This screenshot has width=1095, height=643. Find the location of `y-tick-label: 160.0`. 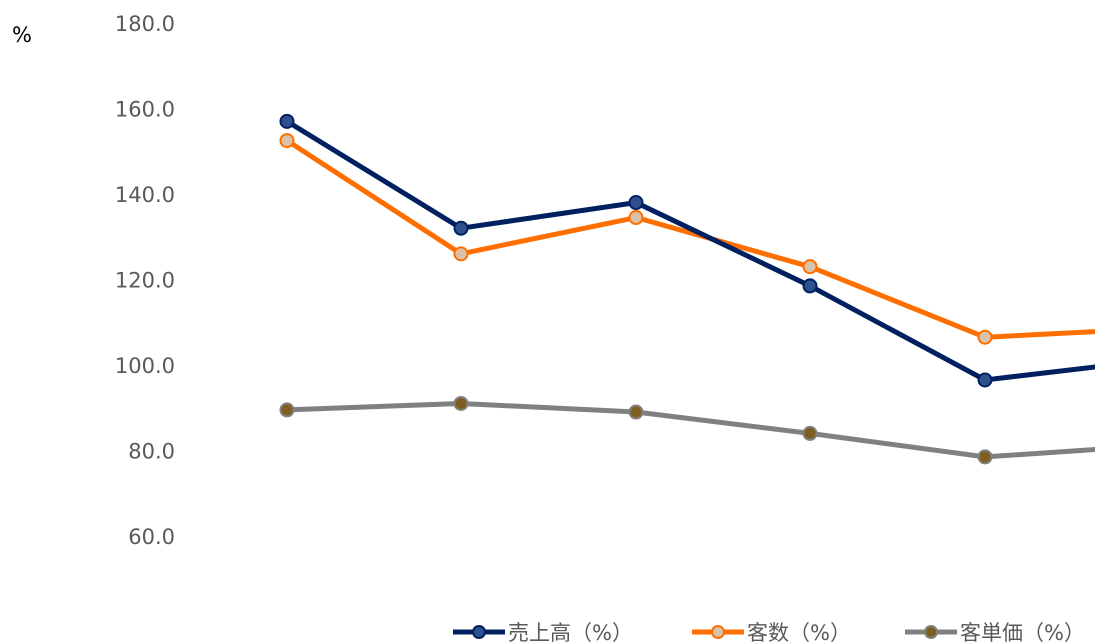

y-tick-label: 160.0 is located at coordinates (145, 110).